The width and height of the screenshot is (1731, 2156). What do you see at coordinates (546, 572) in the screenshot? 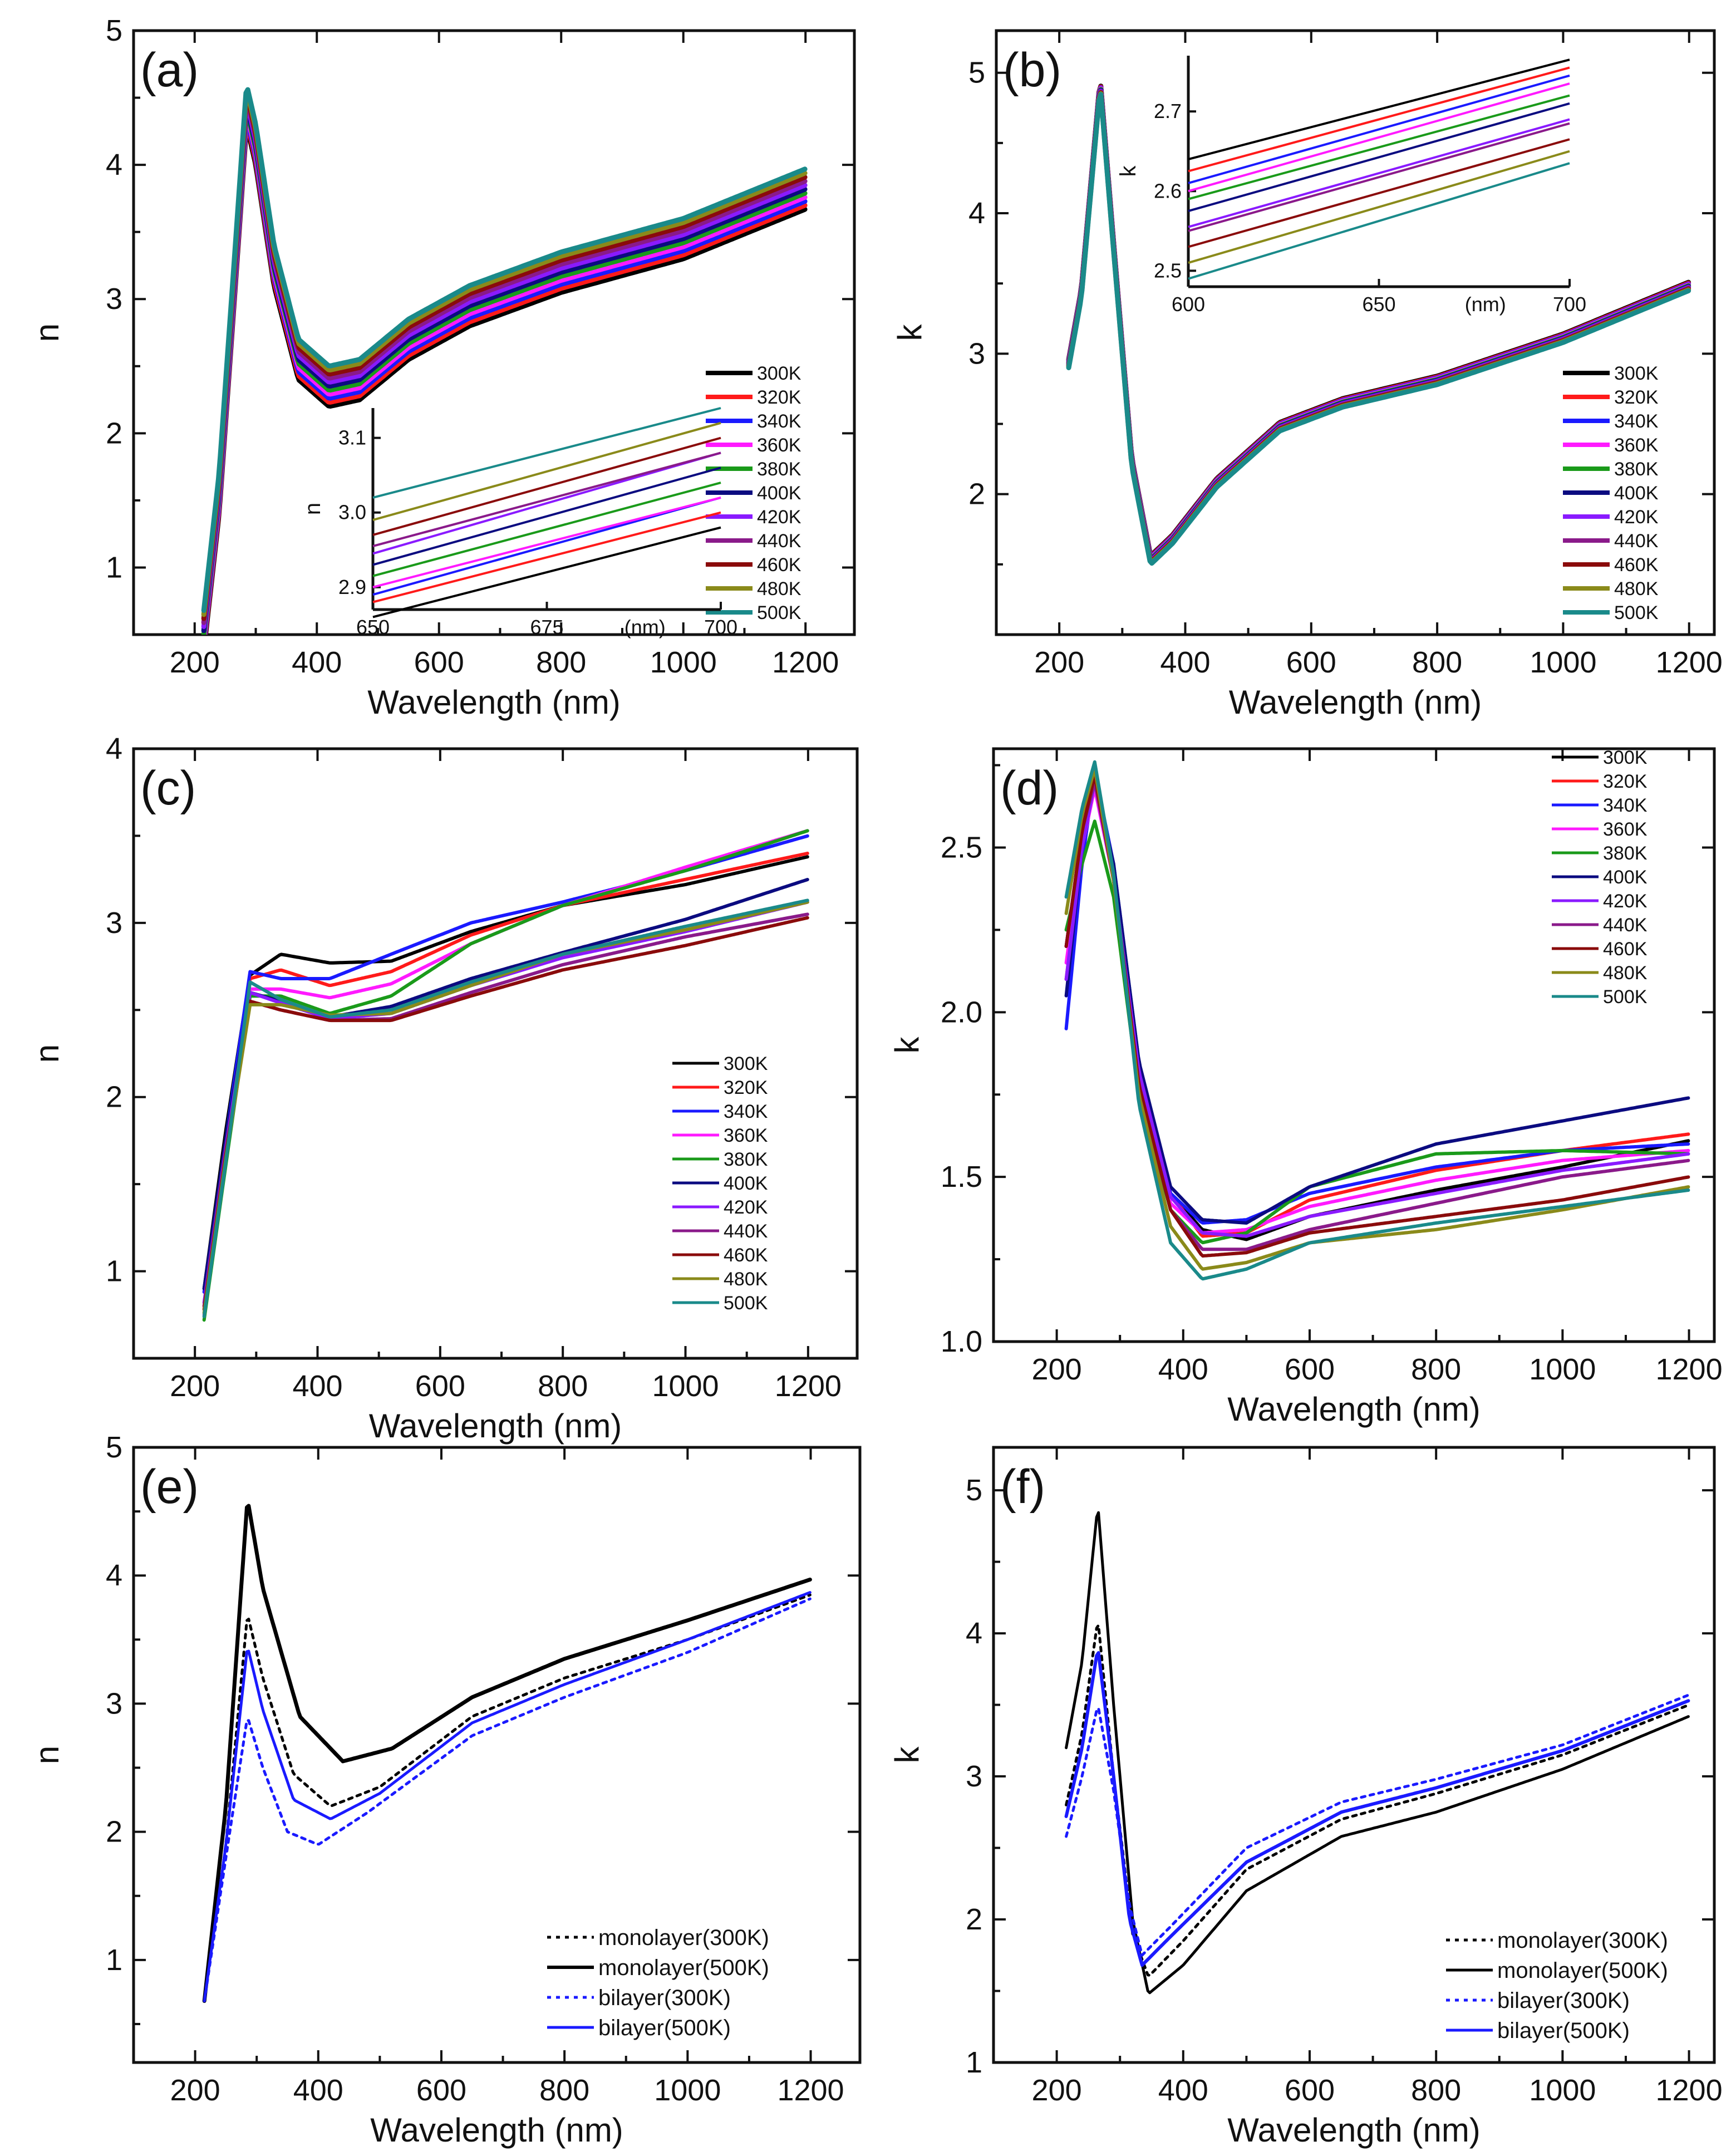
I see `inset-series-line-300K` at bounding box center [546, 572].